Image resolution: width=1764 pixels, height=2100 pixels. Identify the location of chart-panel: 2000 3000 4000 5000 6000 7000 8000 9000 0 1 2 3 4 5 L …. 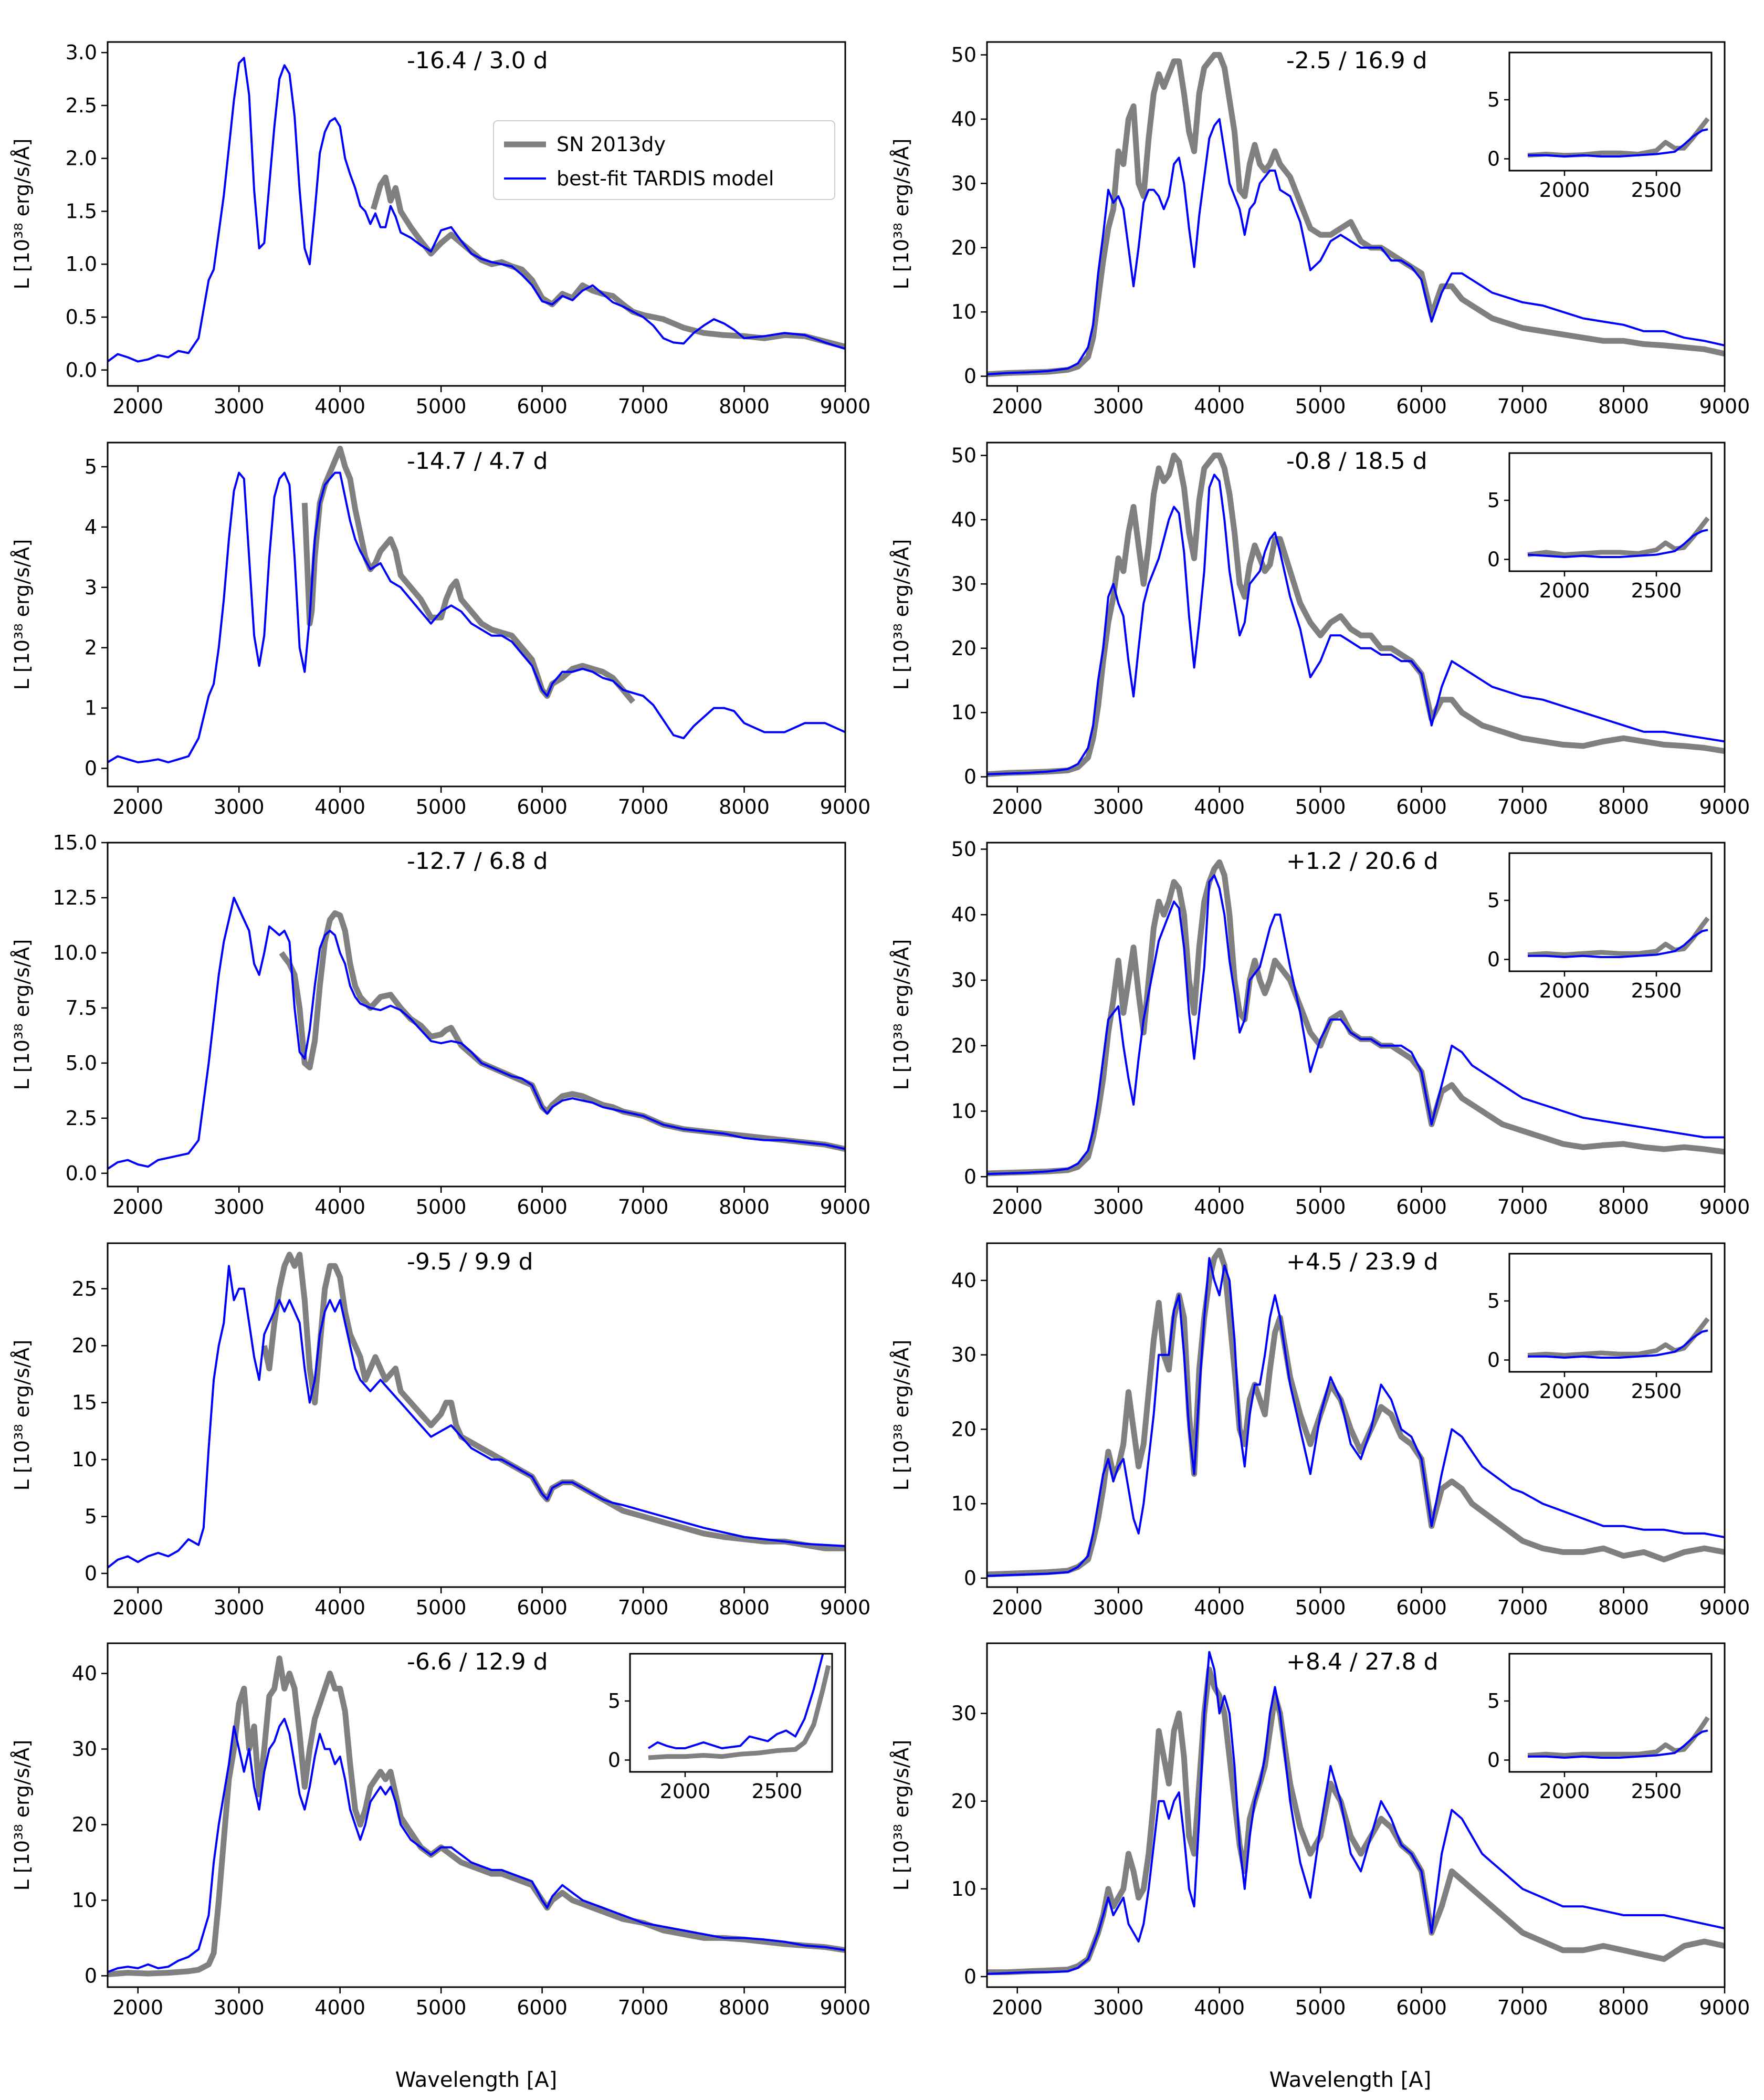
(440, 630).